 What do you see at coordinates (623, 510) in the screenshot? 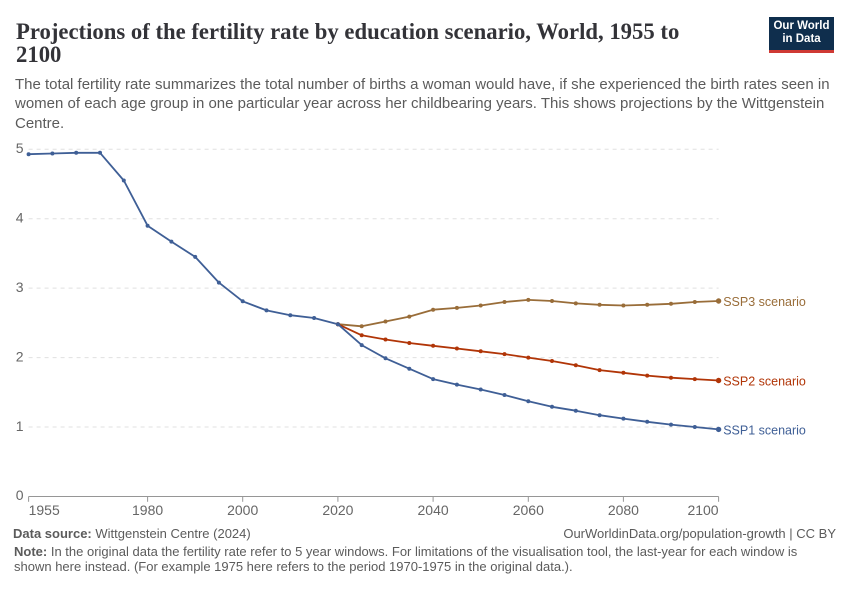
I see `svg-text: 2080` at bounding box center [623, 510].